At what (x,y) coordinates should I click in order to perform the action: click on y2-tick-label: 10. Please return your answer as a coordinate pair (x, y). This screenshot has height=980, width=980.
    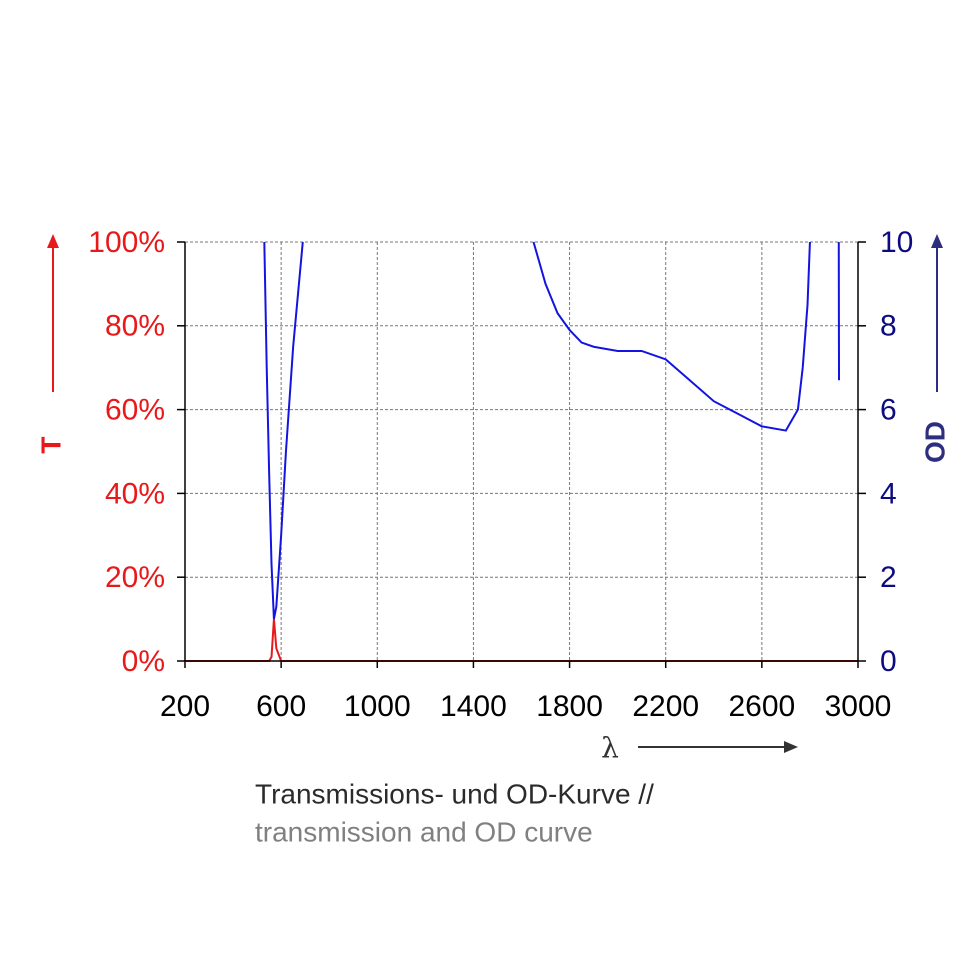
    Looking at the image, I should click on (896, 242).